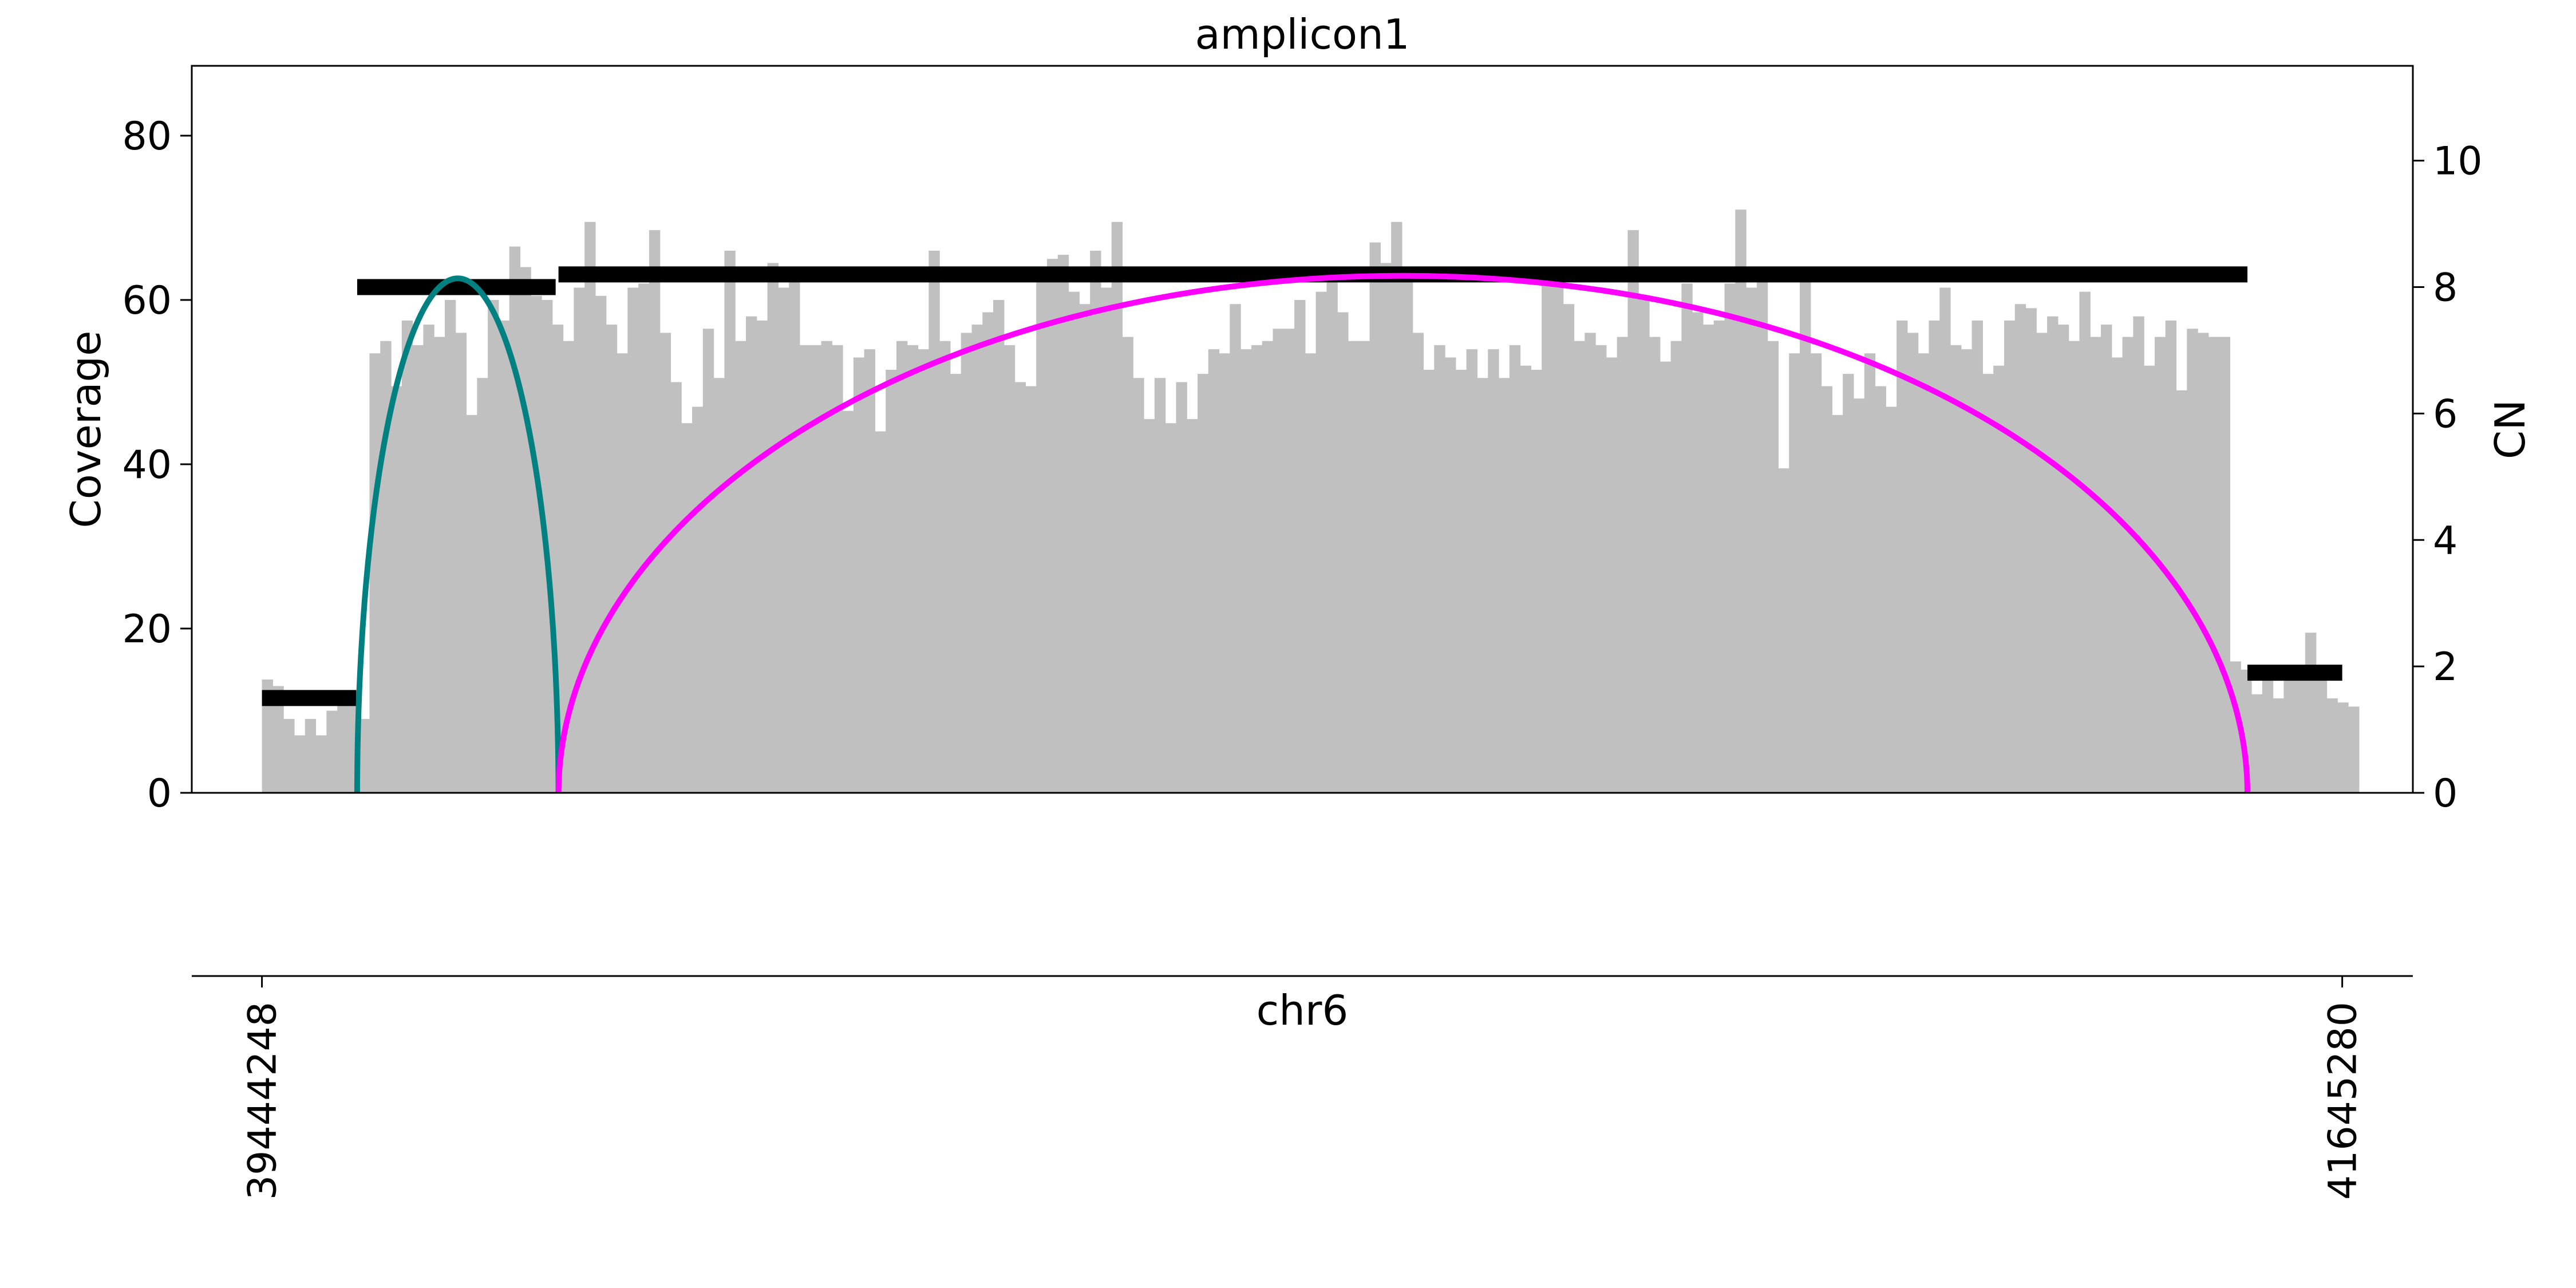 The height and width of the screenshot is (1288, 2576). I want to click on right-y-tick-label: 6, so click(2445, 414).